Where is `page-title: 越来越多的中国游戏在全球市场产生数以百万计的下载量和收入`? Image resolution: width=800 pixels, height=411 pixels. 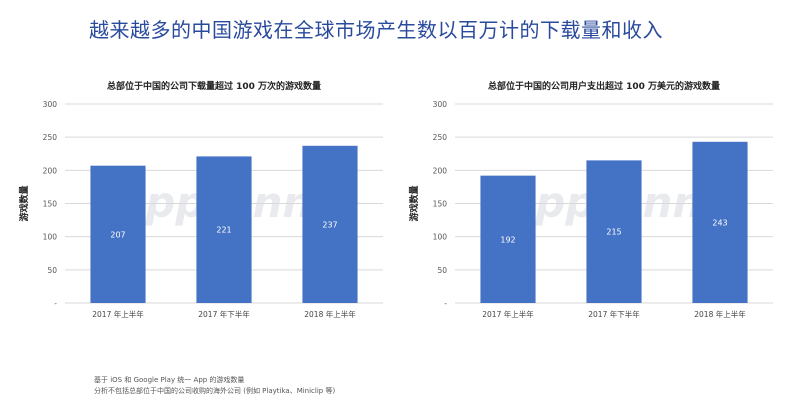 page-title: 越来越多的中国游戏在全球市场产生数以百万计的下载量和收入 is located at coordinates (376, 30).